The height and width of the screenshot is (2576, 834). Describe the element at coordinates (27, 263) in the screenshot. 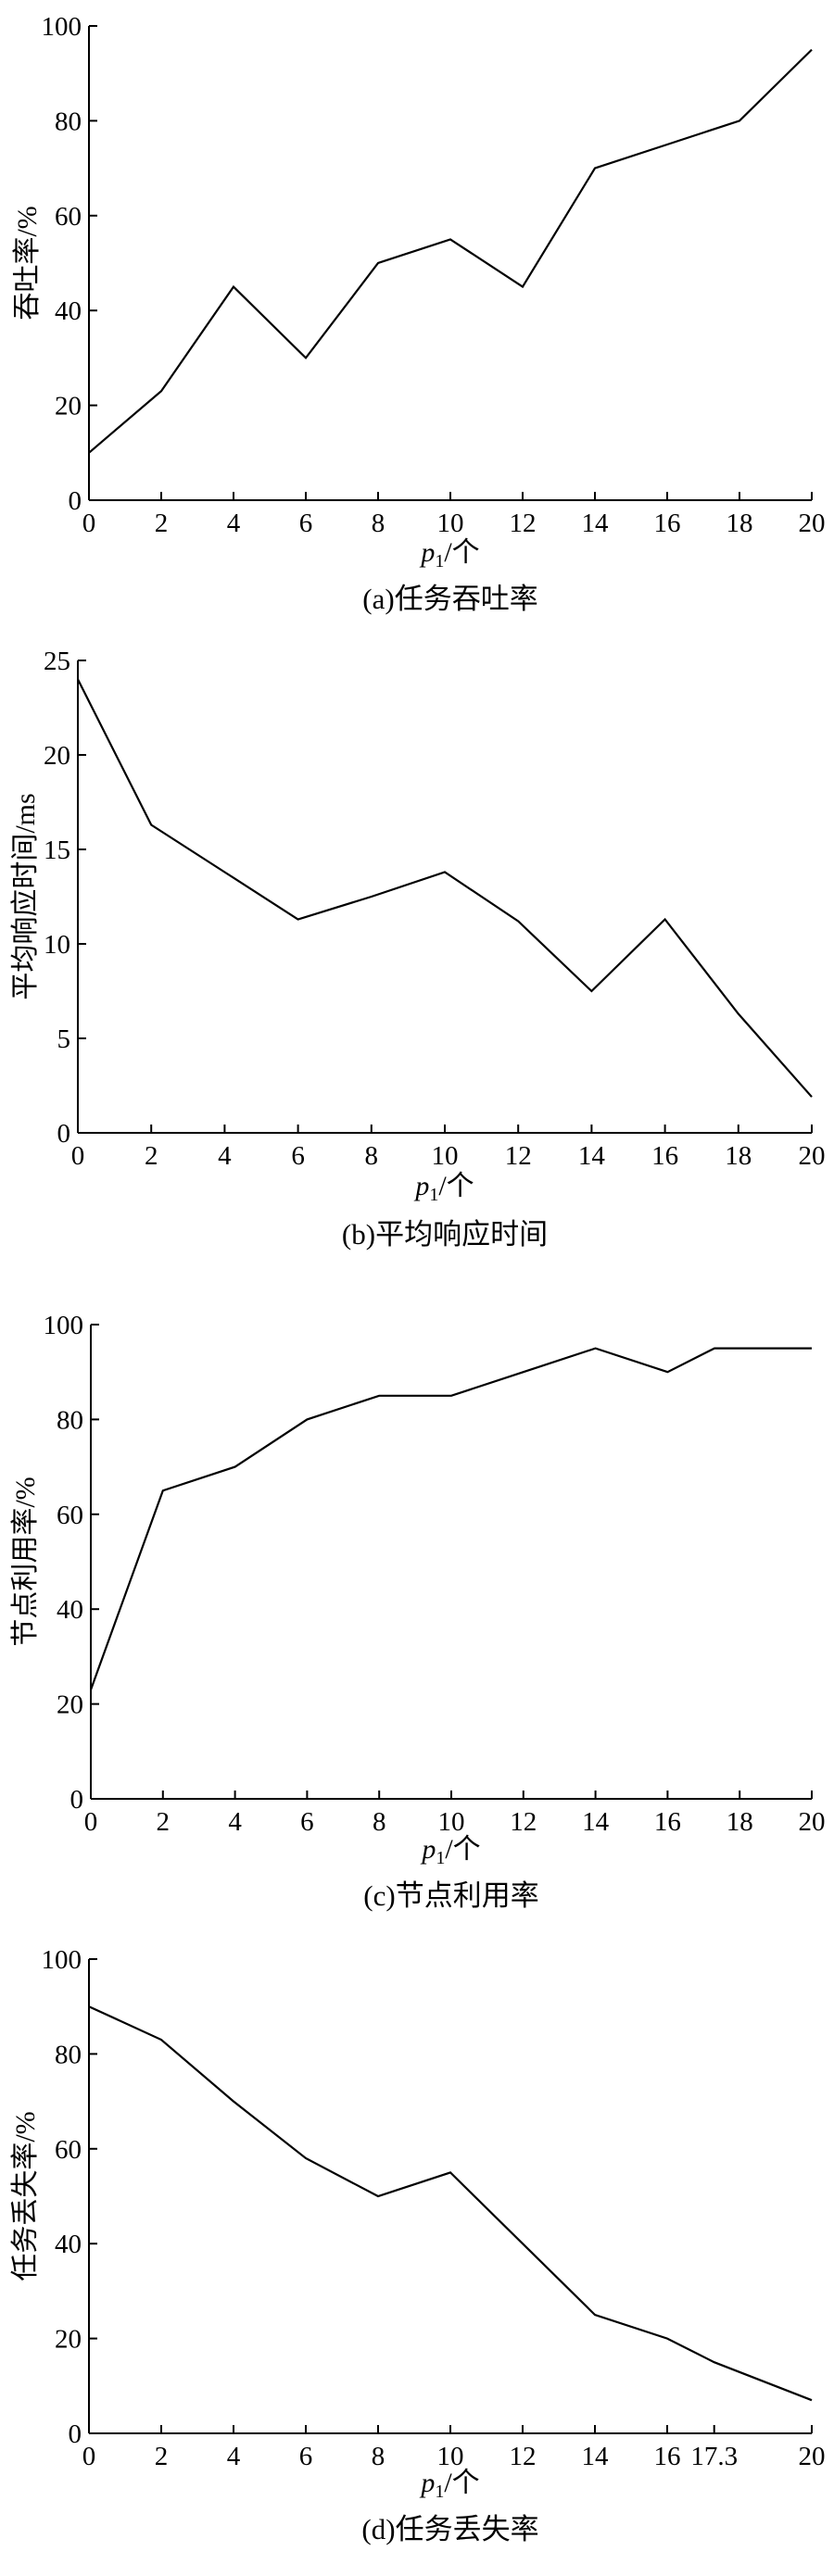

I see `y-axis-label: 吞吐率/%` at that location.